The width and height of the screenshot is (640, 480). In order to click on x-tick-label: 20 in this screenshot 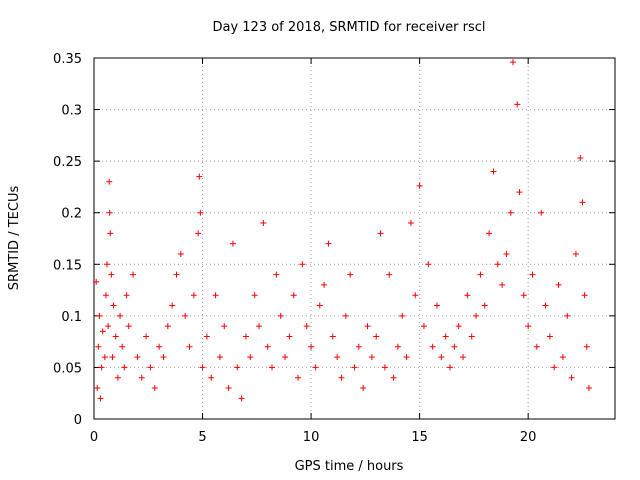, I will do `click(528, 437)`.